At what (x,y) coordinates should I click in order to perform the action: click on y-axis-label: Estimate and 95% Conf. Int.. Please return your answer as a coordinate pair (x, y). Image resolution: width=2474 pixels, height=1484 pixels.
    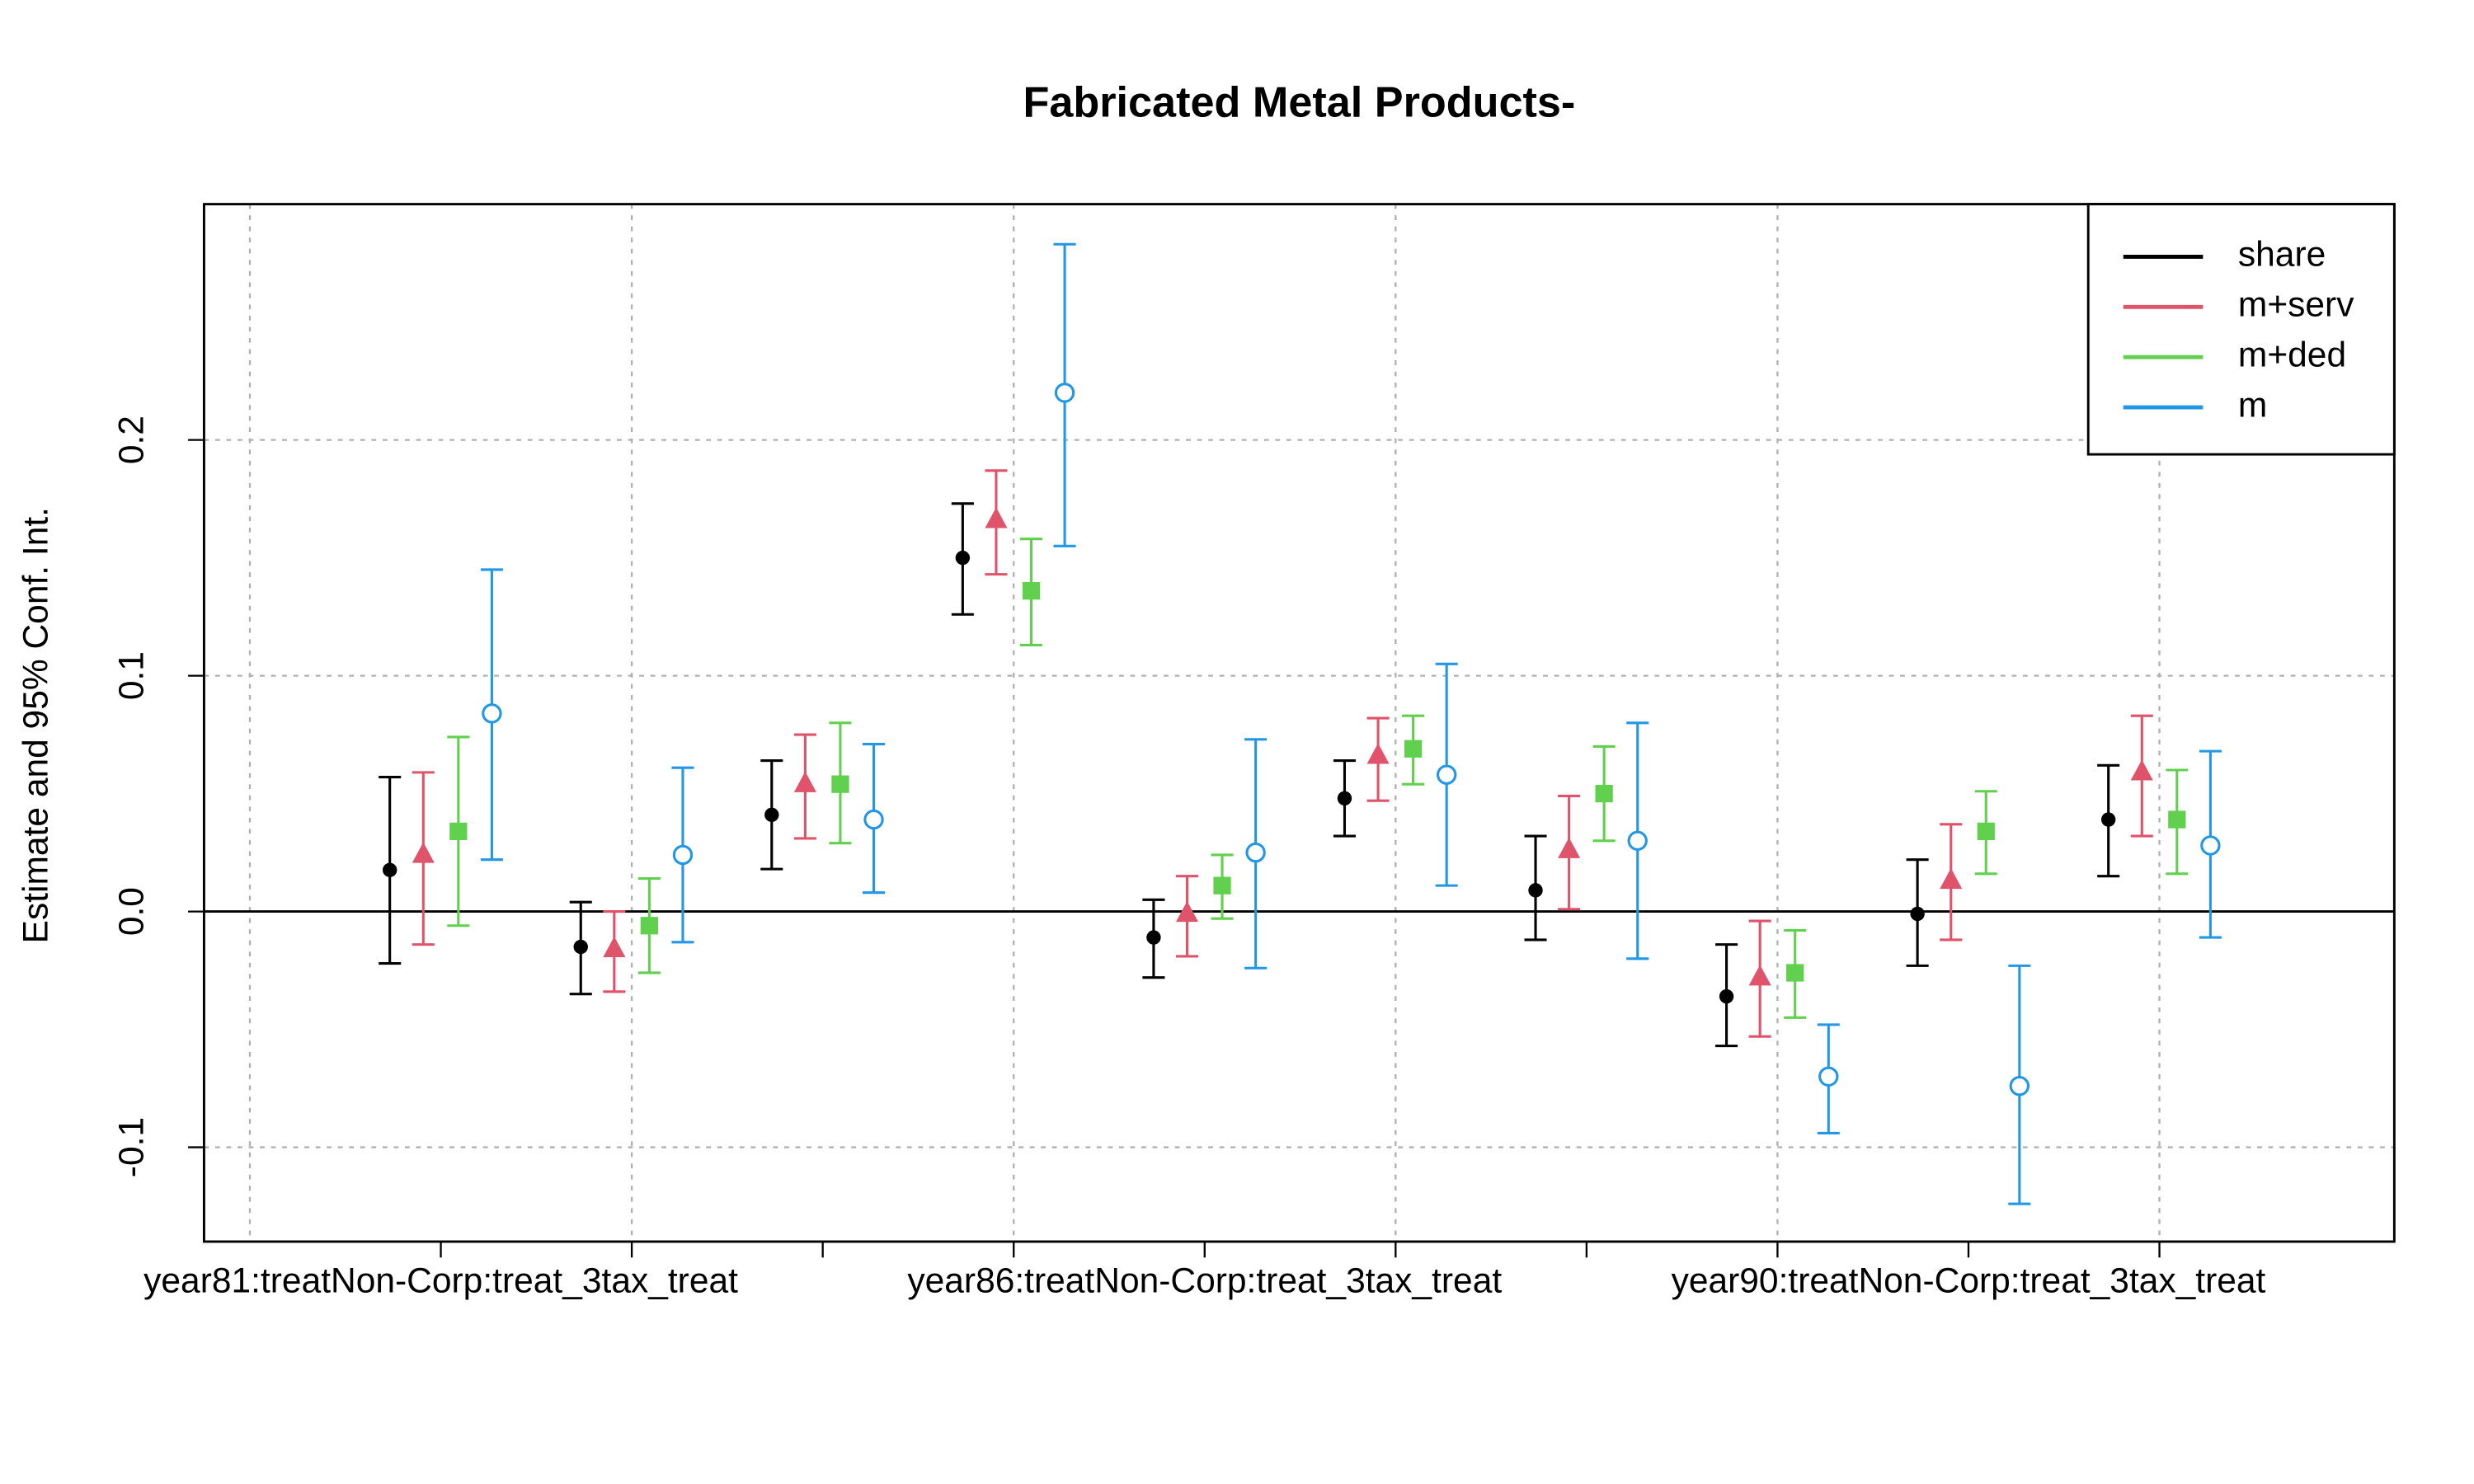
    Looking at the image, I should click on (36, 725).